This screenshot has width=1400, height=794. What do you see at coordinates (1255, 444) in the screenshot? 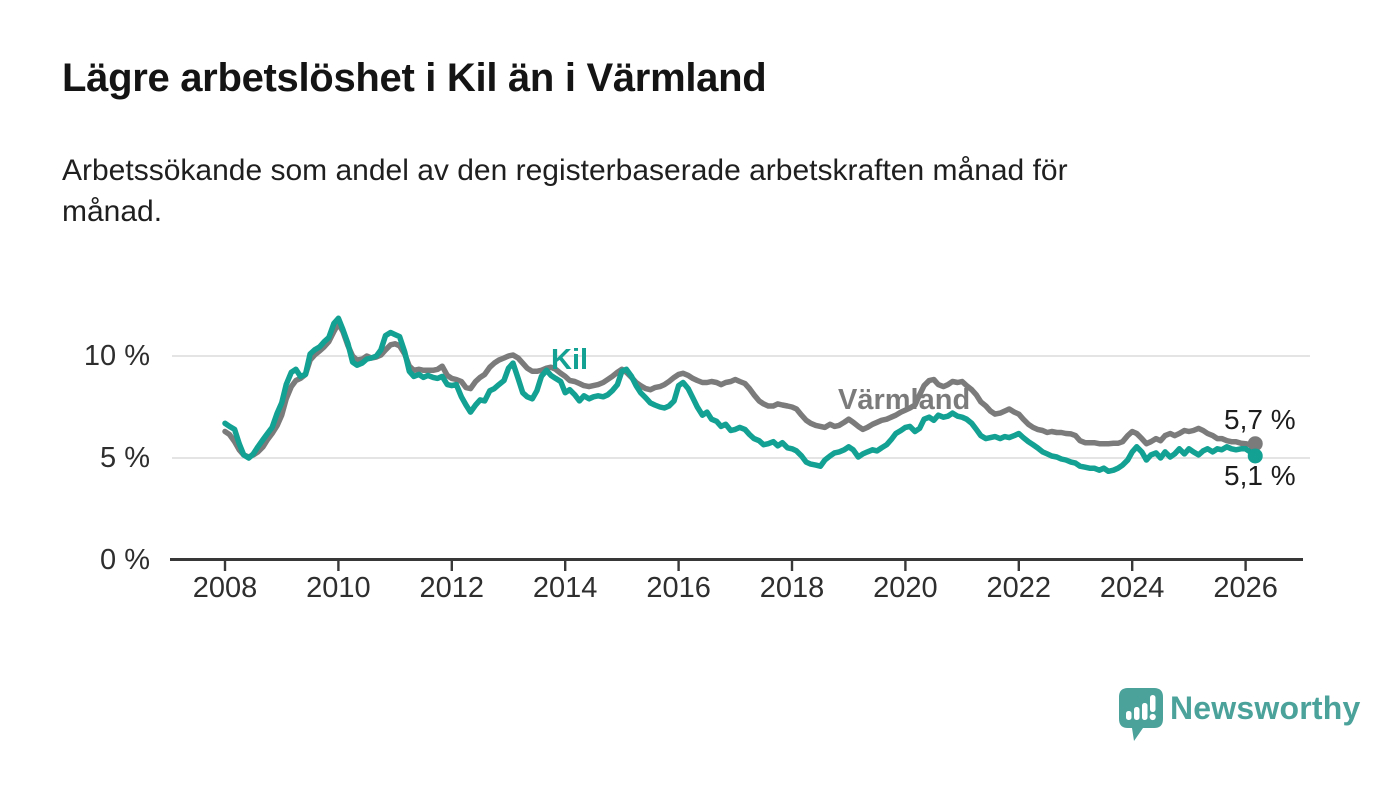
I see `series-end-dot-värmland` at bounding box center [1255, 444].